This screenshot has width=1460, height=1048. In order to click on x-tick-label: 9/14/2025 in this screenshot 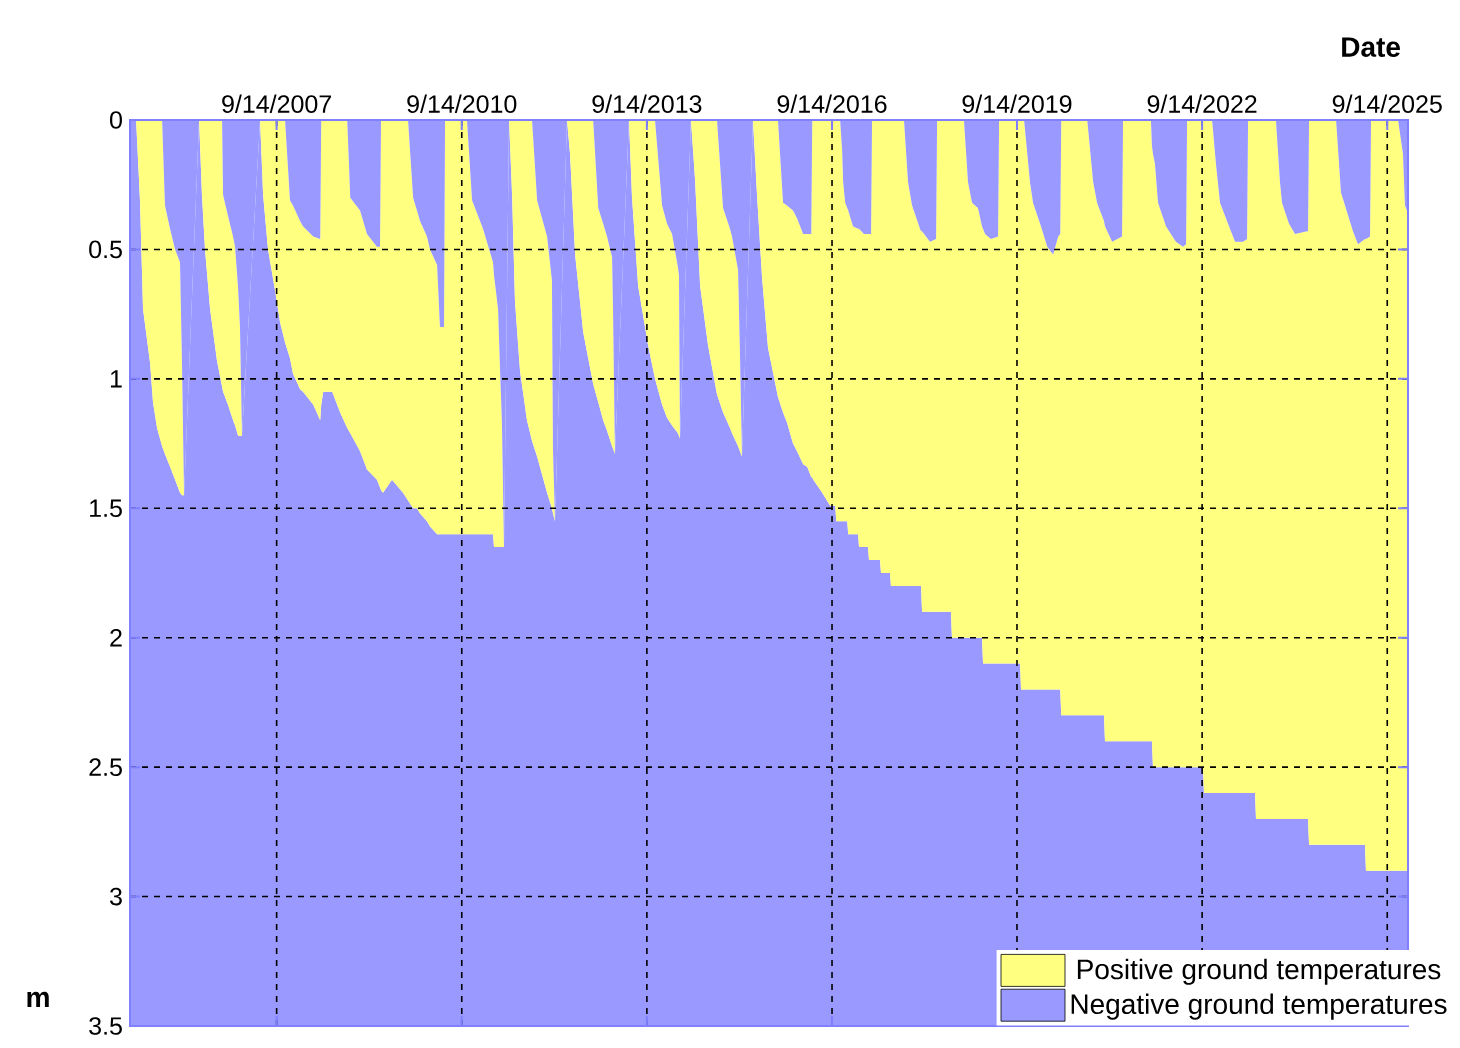, I will do `click(1387, 103)`.